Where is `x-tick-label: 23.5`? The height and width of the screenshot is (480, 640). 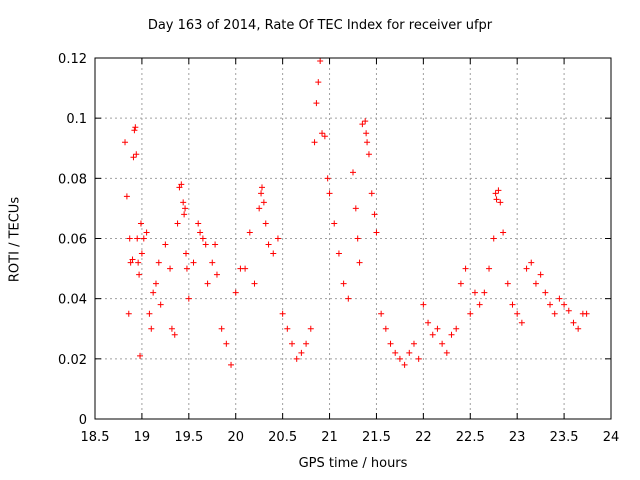
x-tick-label: 23.5 is located at coordinates (564, 437).